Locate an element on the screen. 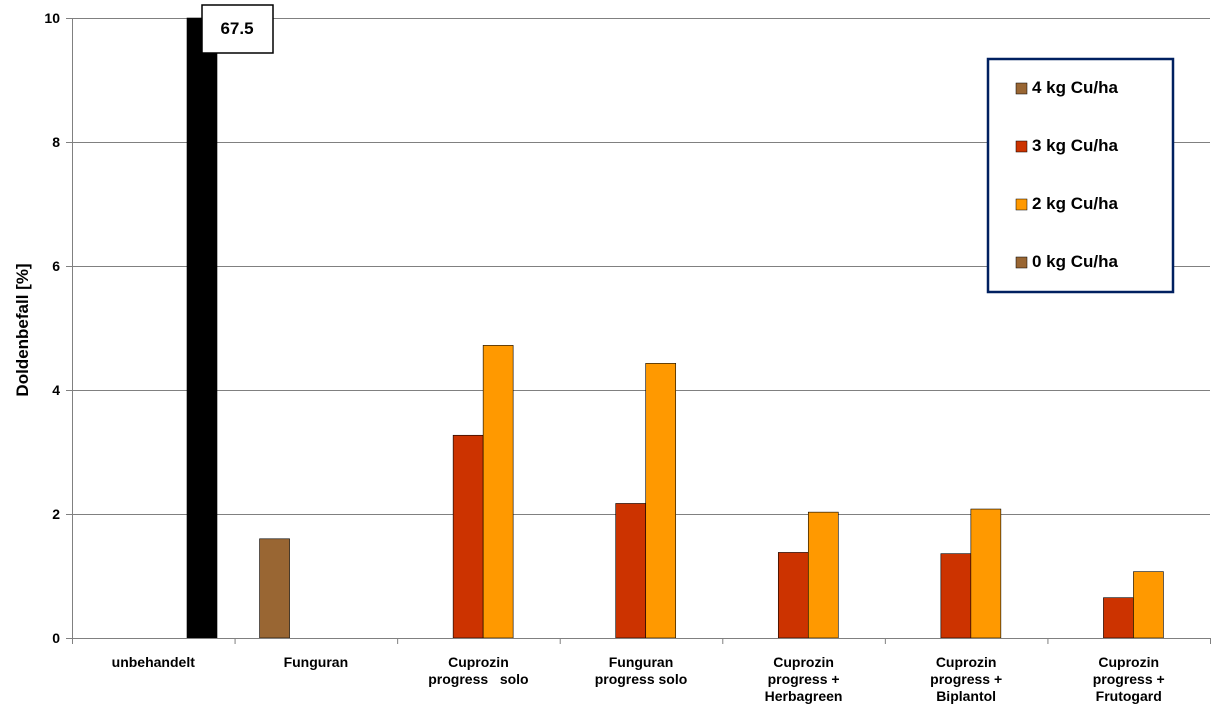 This screenshot has width=1211, height=713. callout-box is located at coordinates (237, 29).